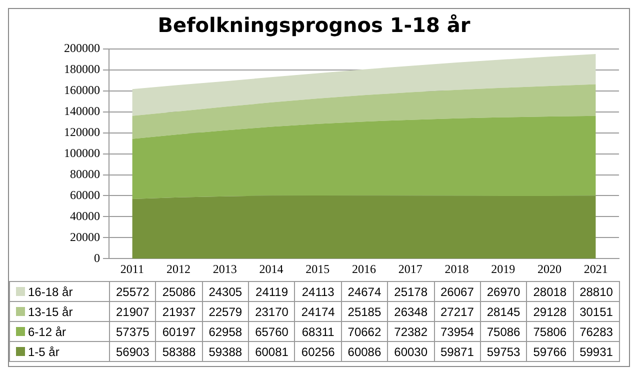 The image size is (636, 384). I want to click on legend-label: 13-15 år, so click(50, 311).